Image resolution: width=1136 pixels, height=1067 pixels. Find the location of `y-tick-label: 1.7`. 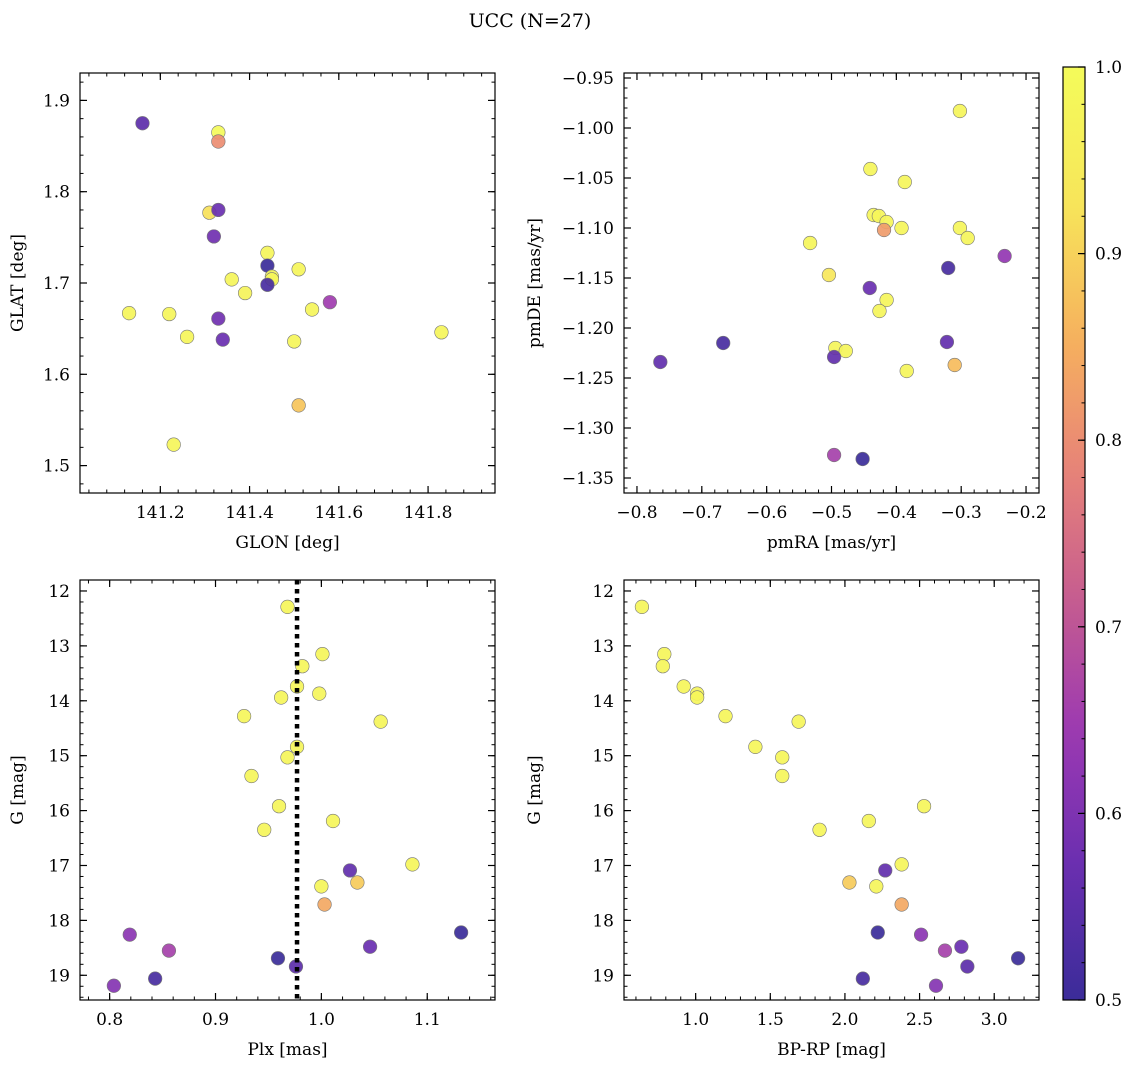

y-tick-label: 1.7 is located at coordinates (56, 284).